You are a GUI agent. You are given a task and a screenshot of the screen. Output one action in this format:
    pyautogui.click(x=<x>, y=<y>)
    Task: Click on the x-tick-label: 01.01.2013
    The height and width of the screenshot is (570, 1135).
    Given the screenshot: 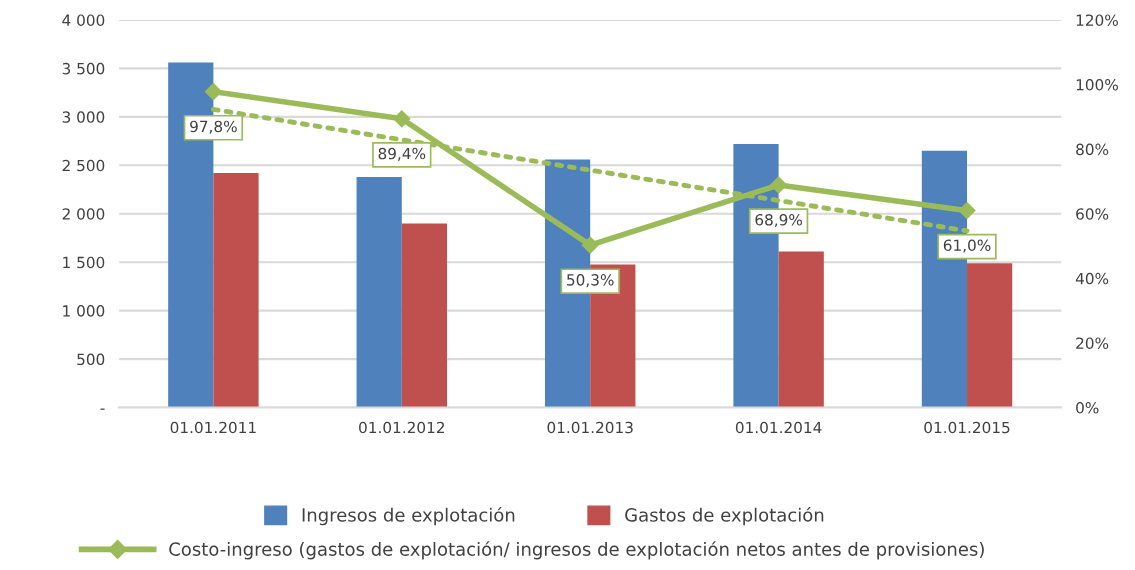 What is the action you would take?
    pyautogui.click(x=590, y=427)
    